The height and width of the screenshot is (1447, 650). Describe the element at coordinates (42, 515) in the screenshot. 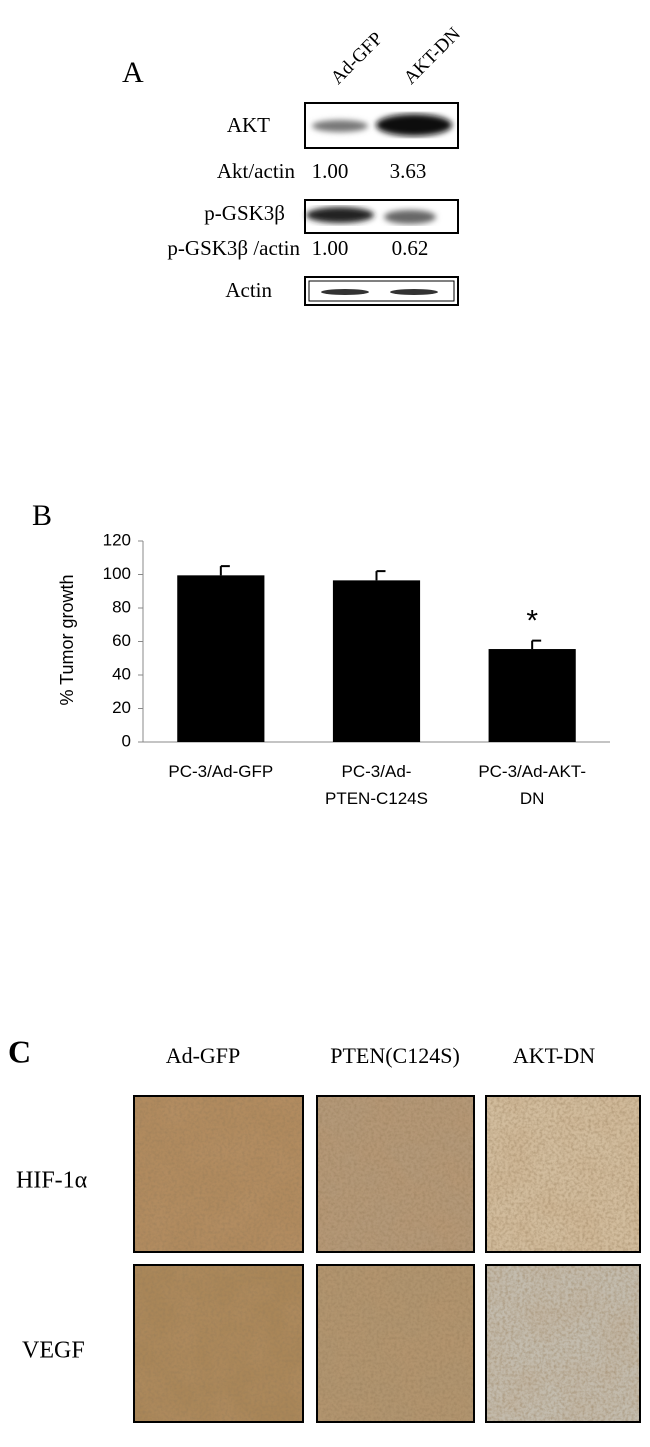

I see `panel-label: B` at that location.